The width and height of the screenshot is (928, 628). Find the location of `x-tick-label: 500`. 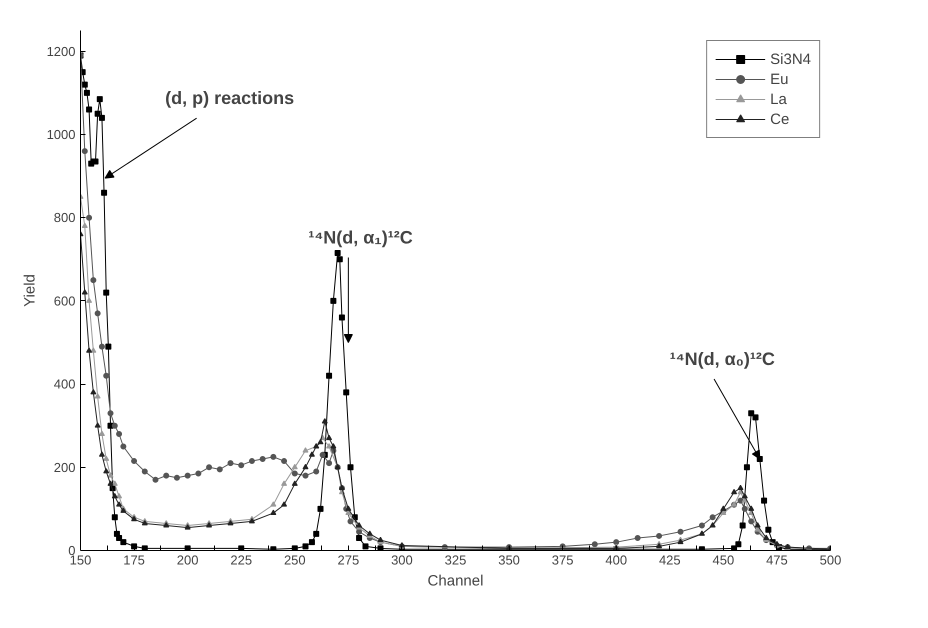

x-tick-label: 500 is located at coordinates (831, 560).